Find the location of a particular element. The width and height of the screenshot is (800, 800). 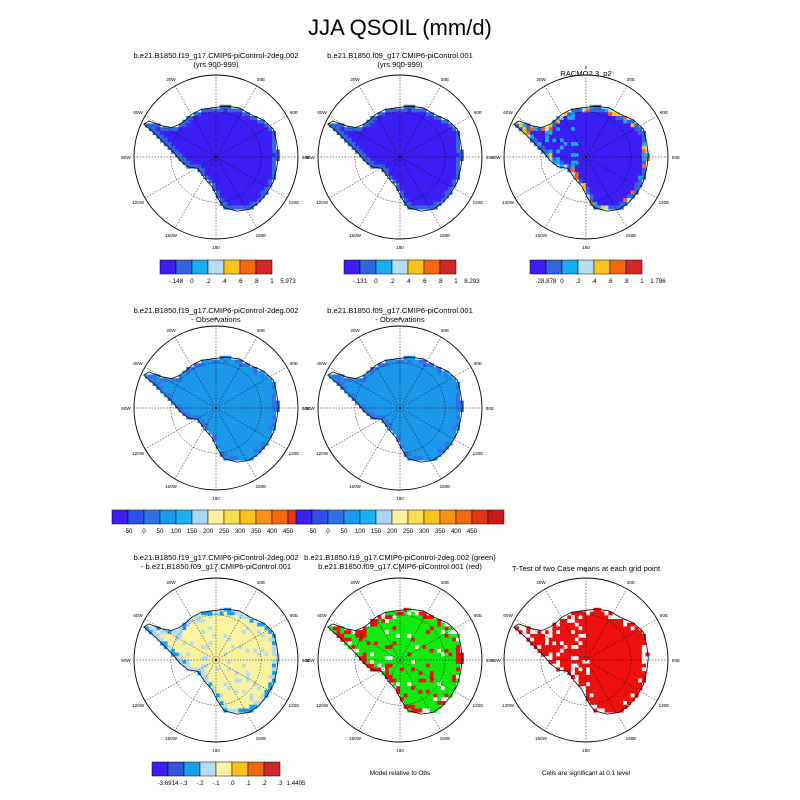

lon-label: 30E is located at coordinates (445, 79).